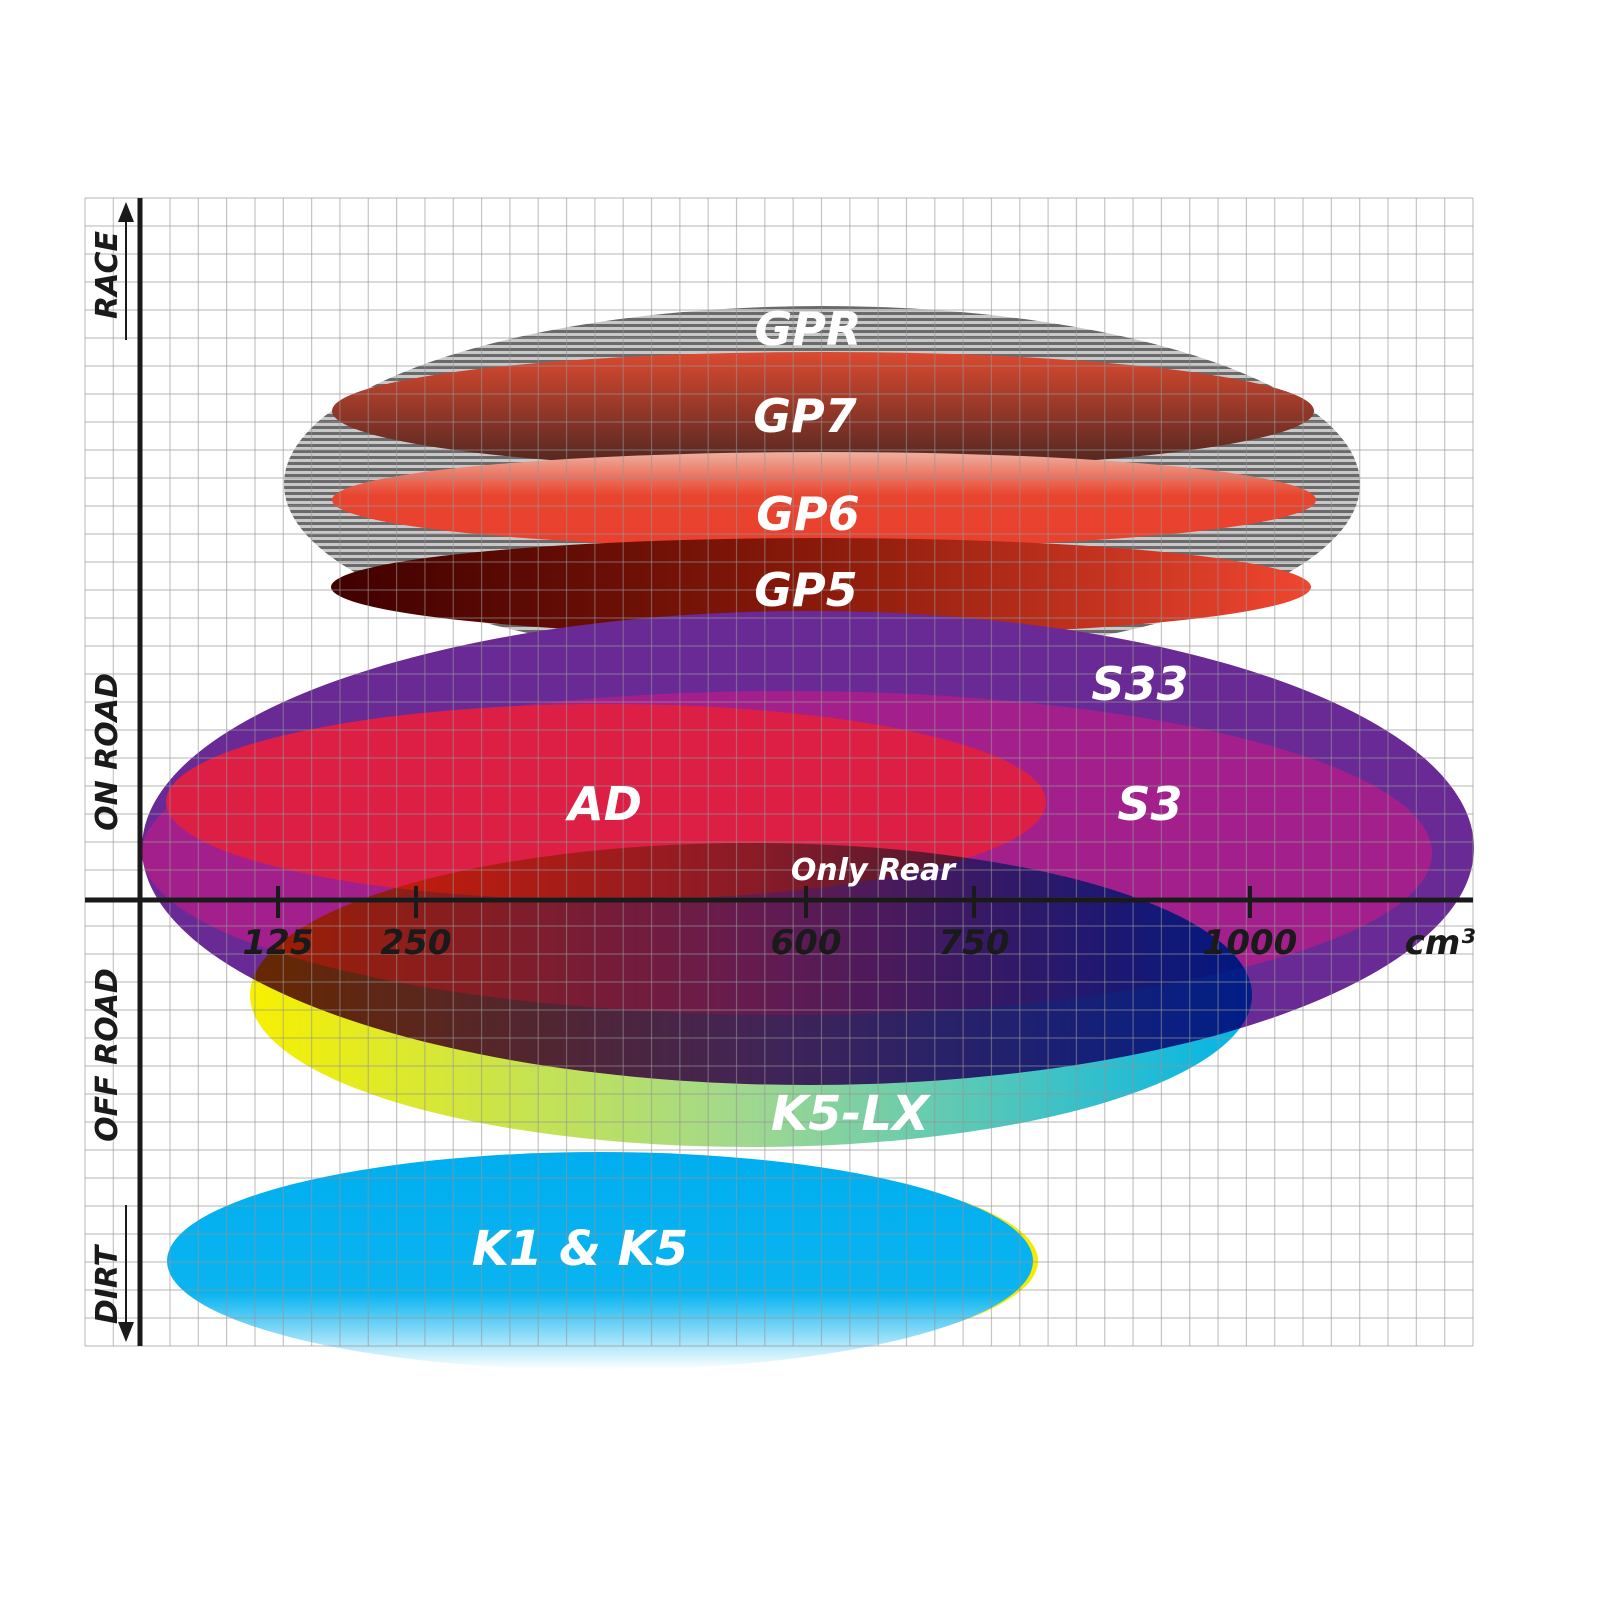 The height and width of the screenshot is (1600, 1600). Describe the element at coordinates (1139, 684) in the screenshot. I see `label-s33: S33` at that location.